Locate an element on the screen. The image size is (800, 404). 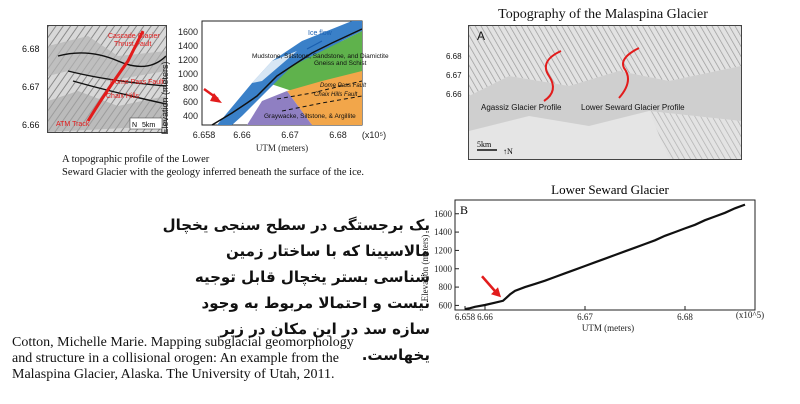
elevation-line is located at coordinates (605, 257).